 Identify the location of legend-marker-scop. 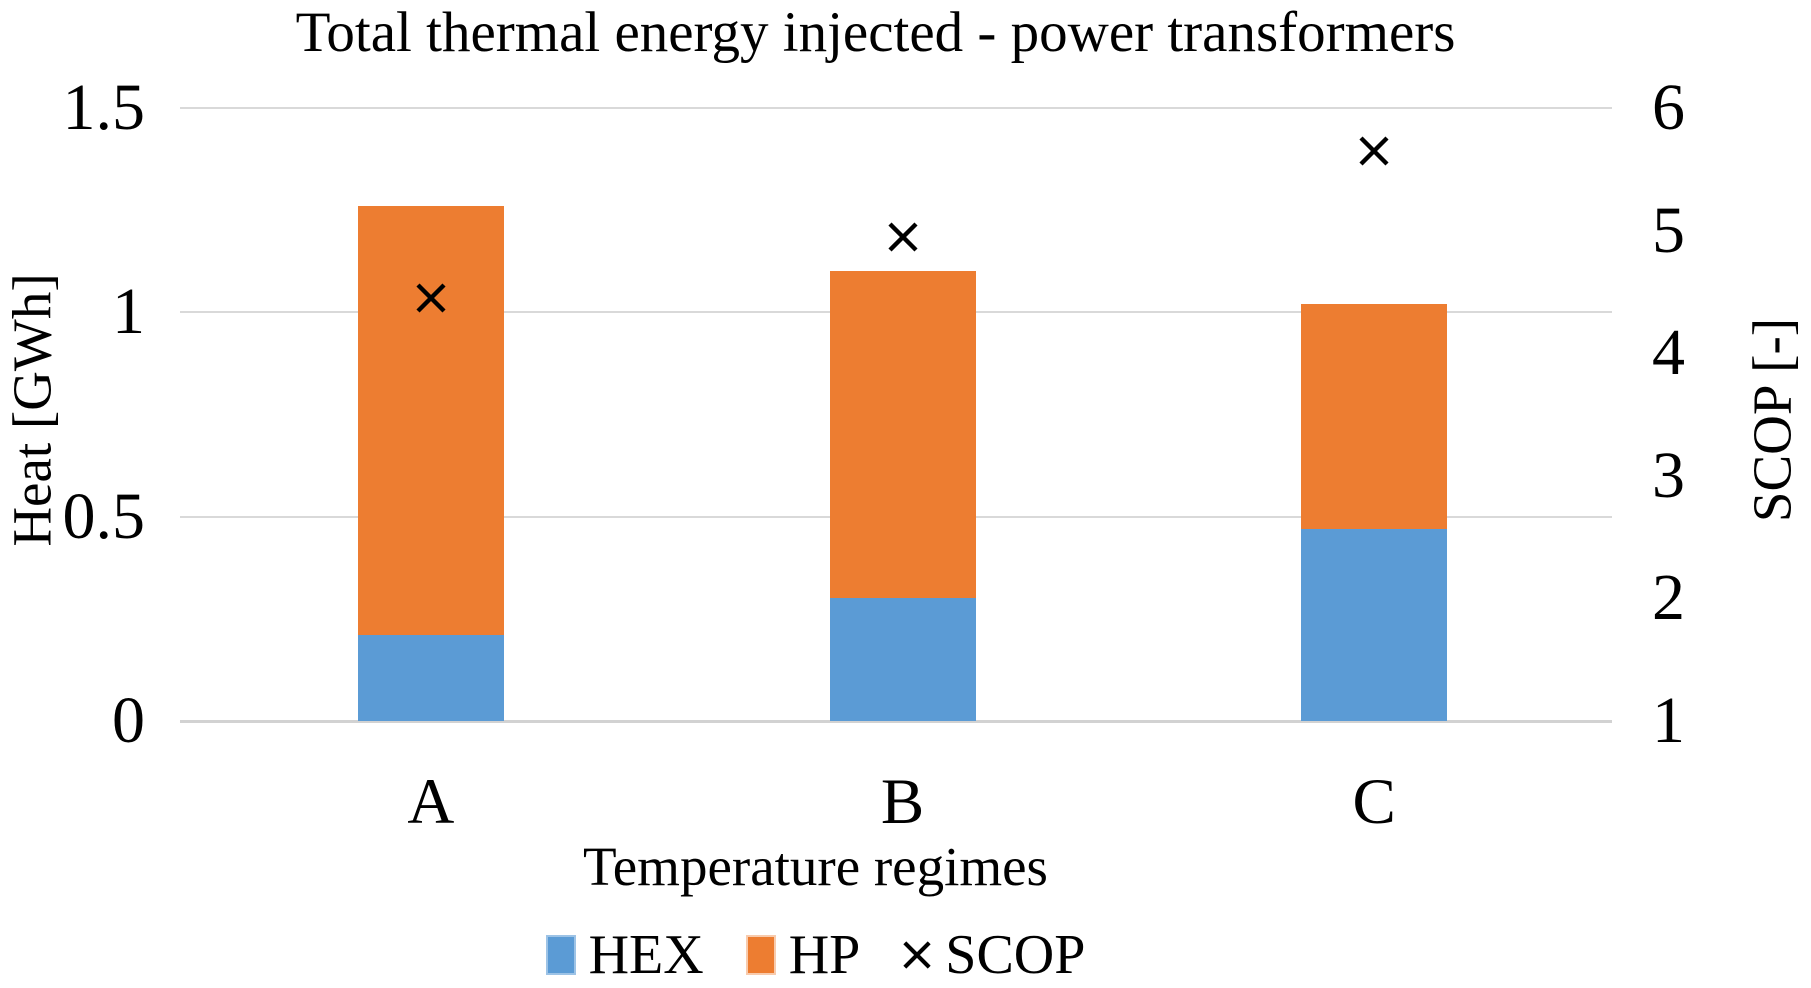
(917, 955).